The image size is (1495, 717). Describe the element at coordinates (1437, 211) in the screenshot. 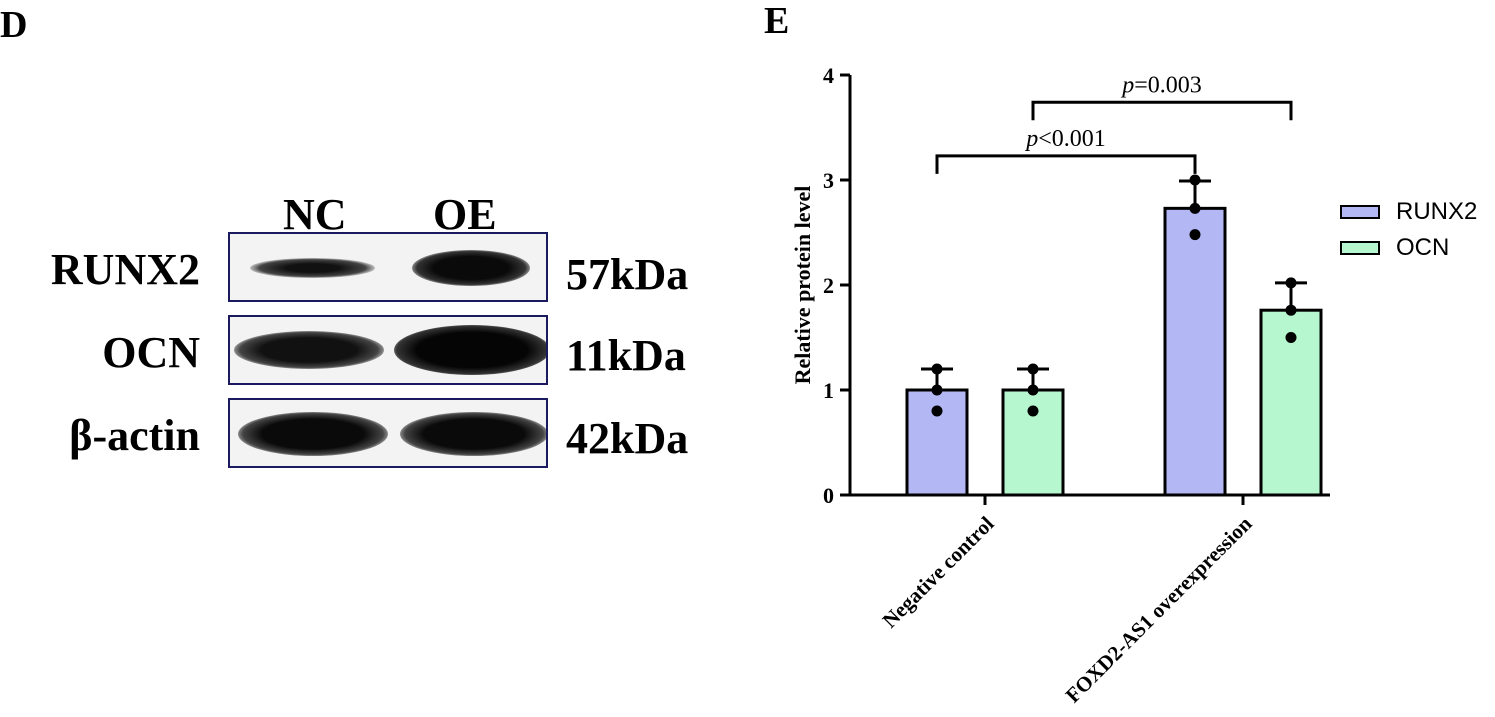

I see `legend-label-runx2: RUNX2` at that location.